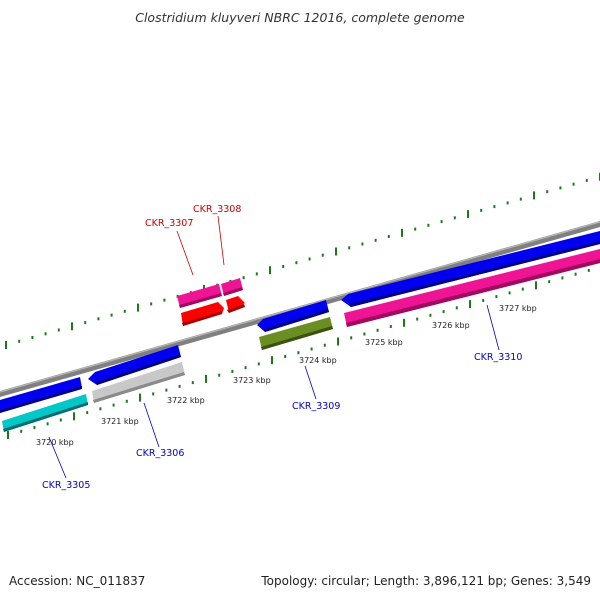 The width and height of the screenshot is (600, 600). What do you see at coordinates (138, 369) in the screenshot?
I see `gene-ckr-3306-arrow-shade` at bounding box center [138, 369].